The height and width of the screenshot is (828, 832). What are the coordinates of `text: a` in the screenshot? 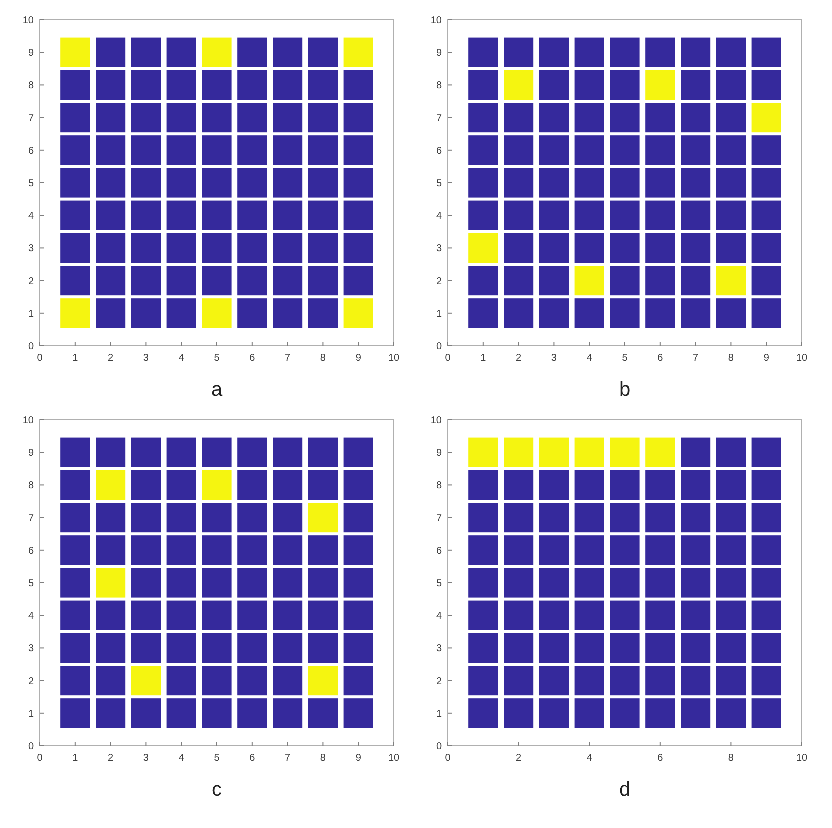 It's located at (217, 390).